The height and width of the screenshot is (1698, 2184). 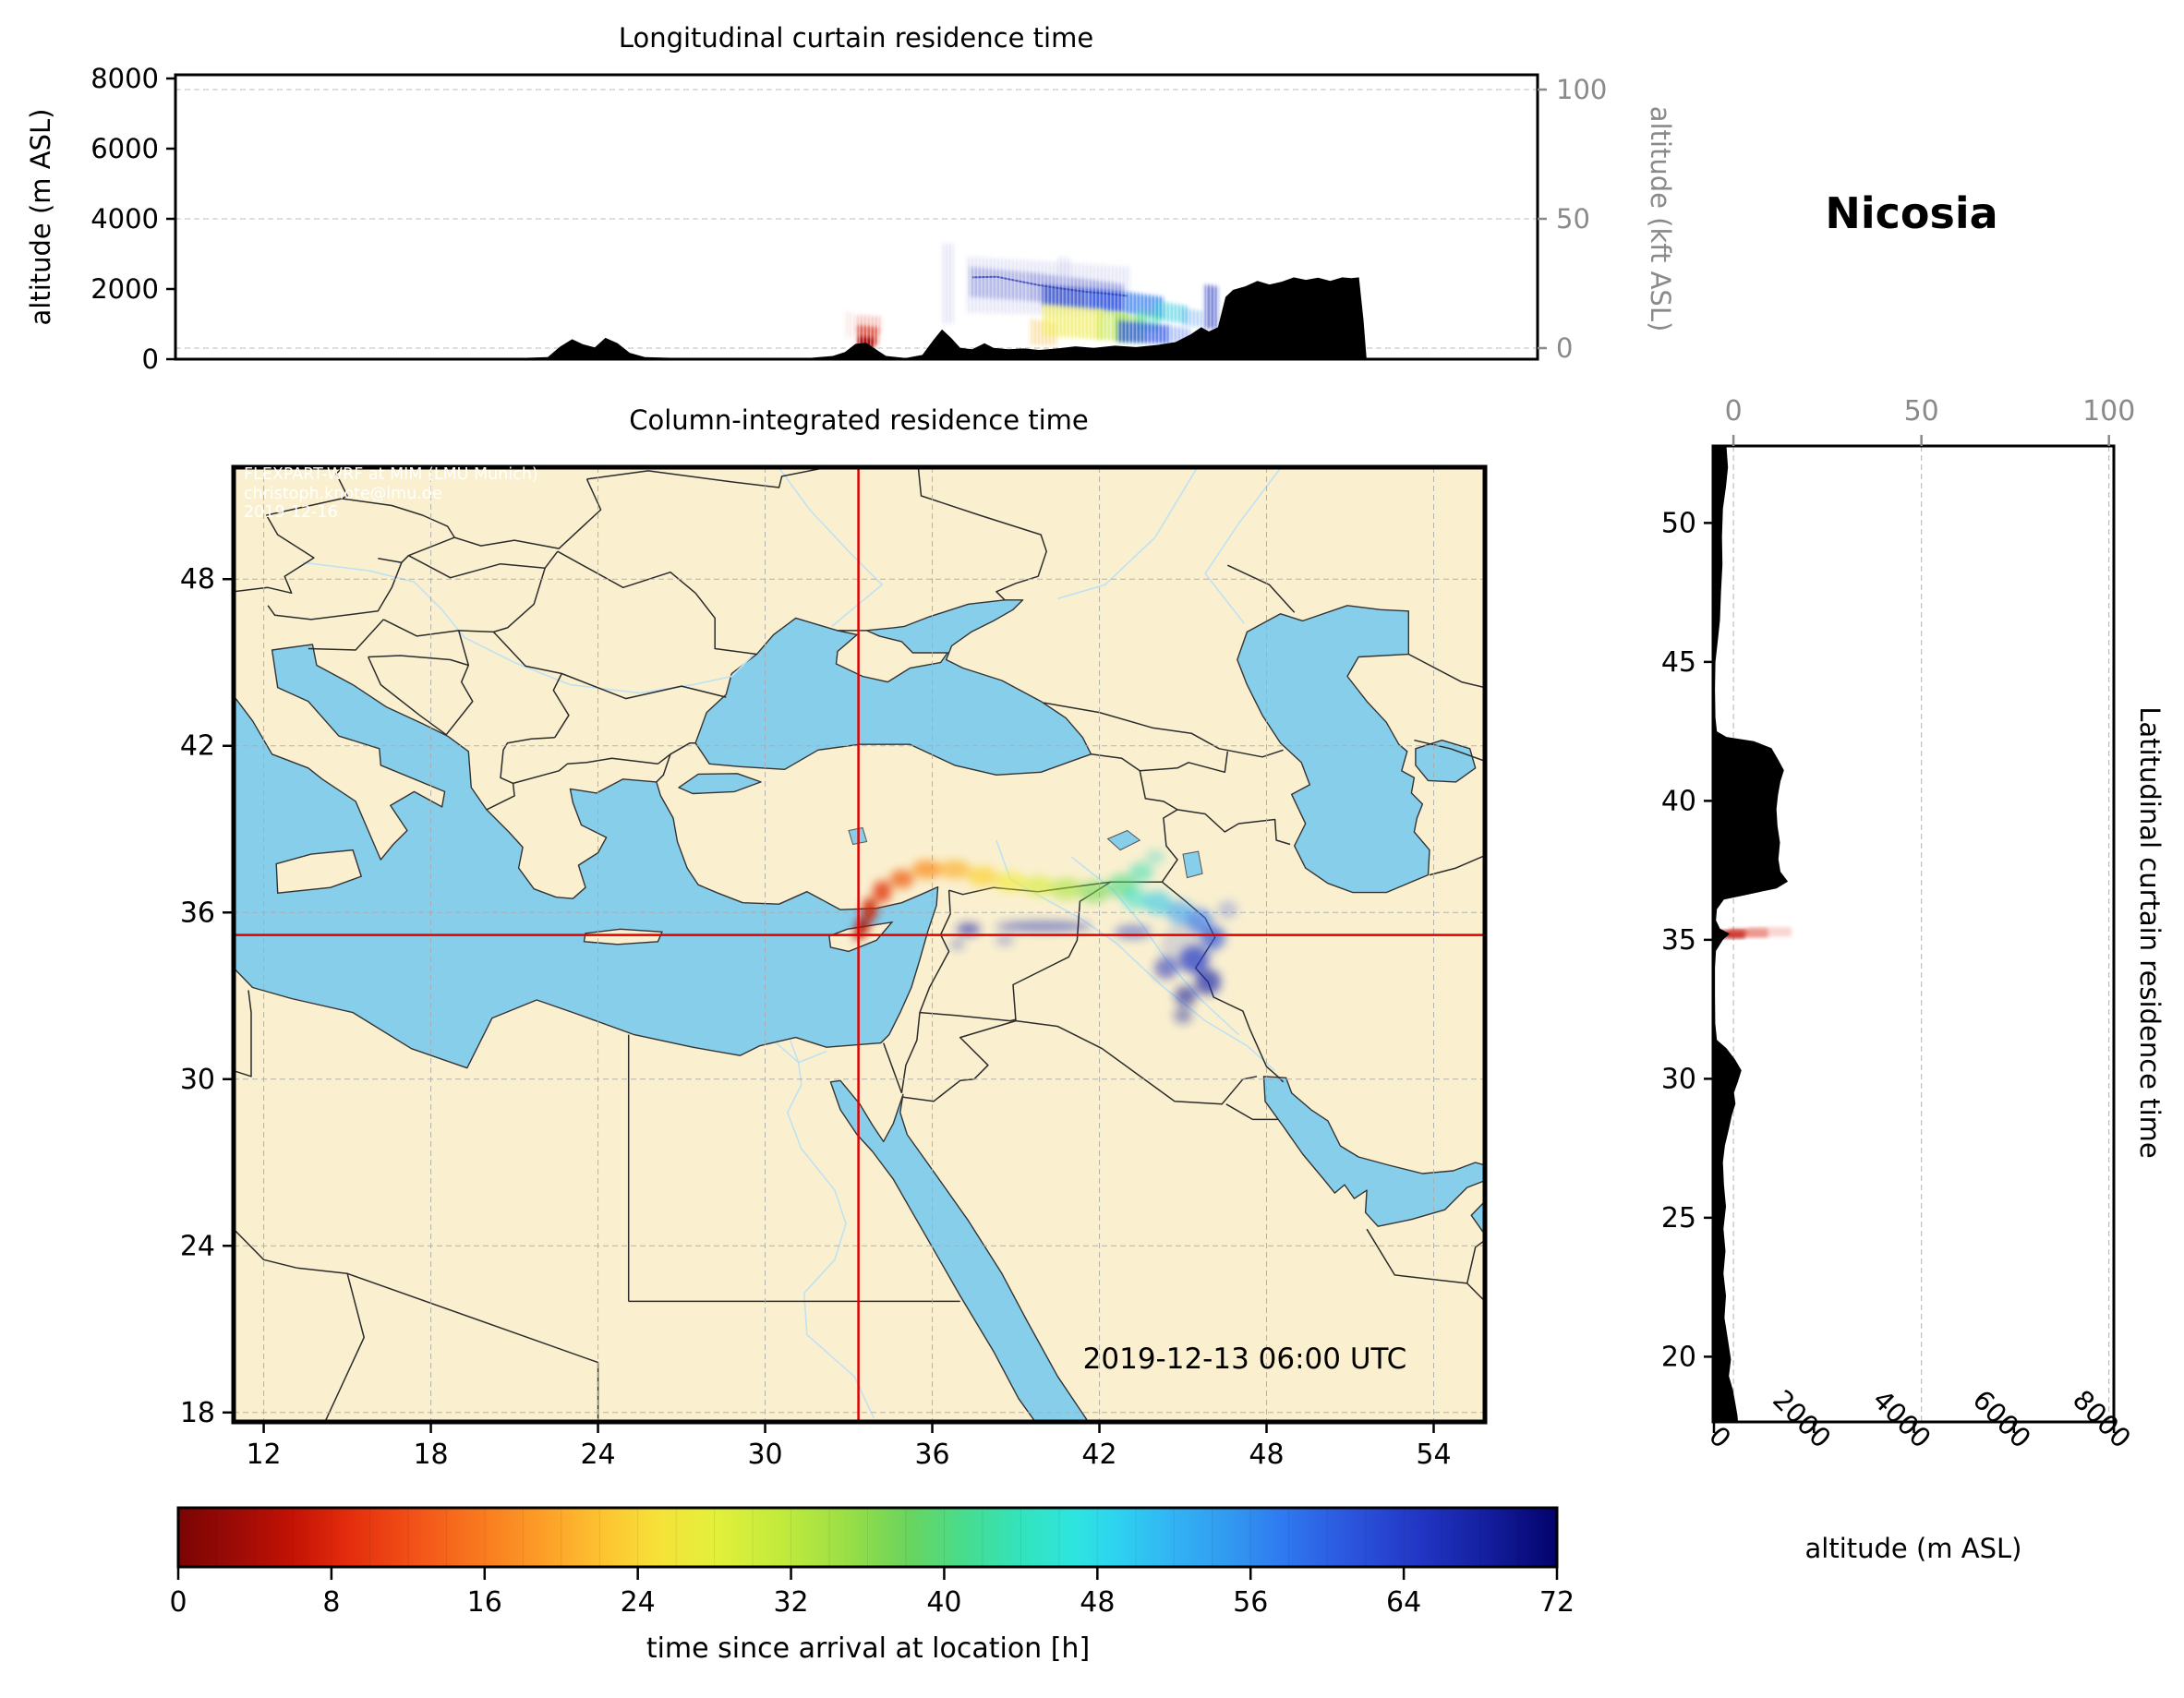 I want to click on right-lat-tick-label: 45, so click(x=1678, y=662).